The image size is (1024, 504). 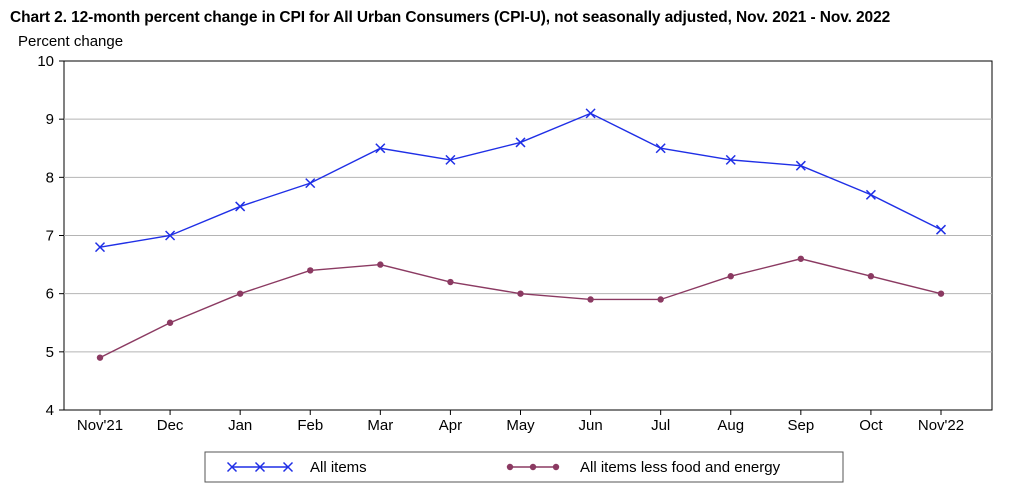 What do you see at coordinates (45, 61) in the screenshot?
I see `y-tick-label: 10` at bounding box center [45, 61].